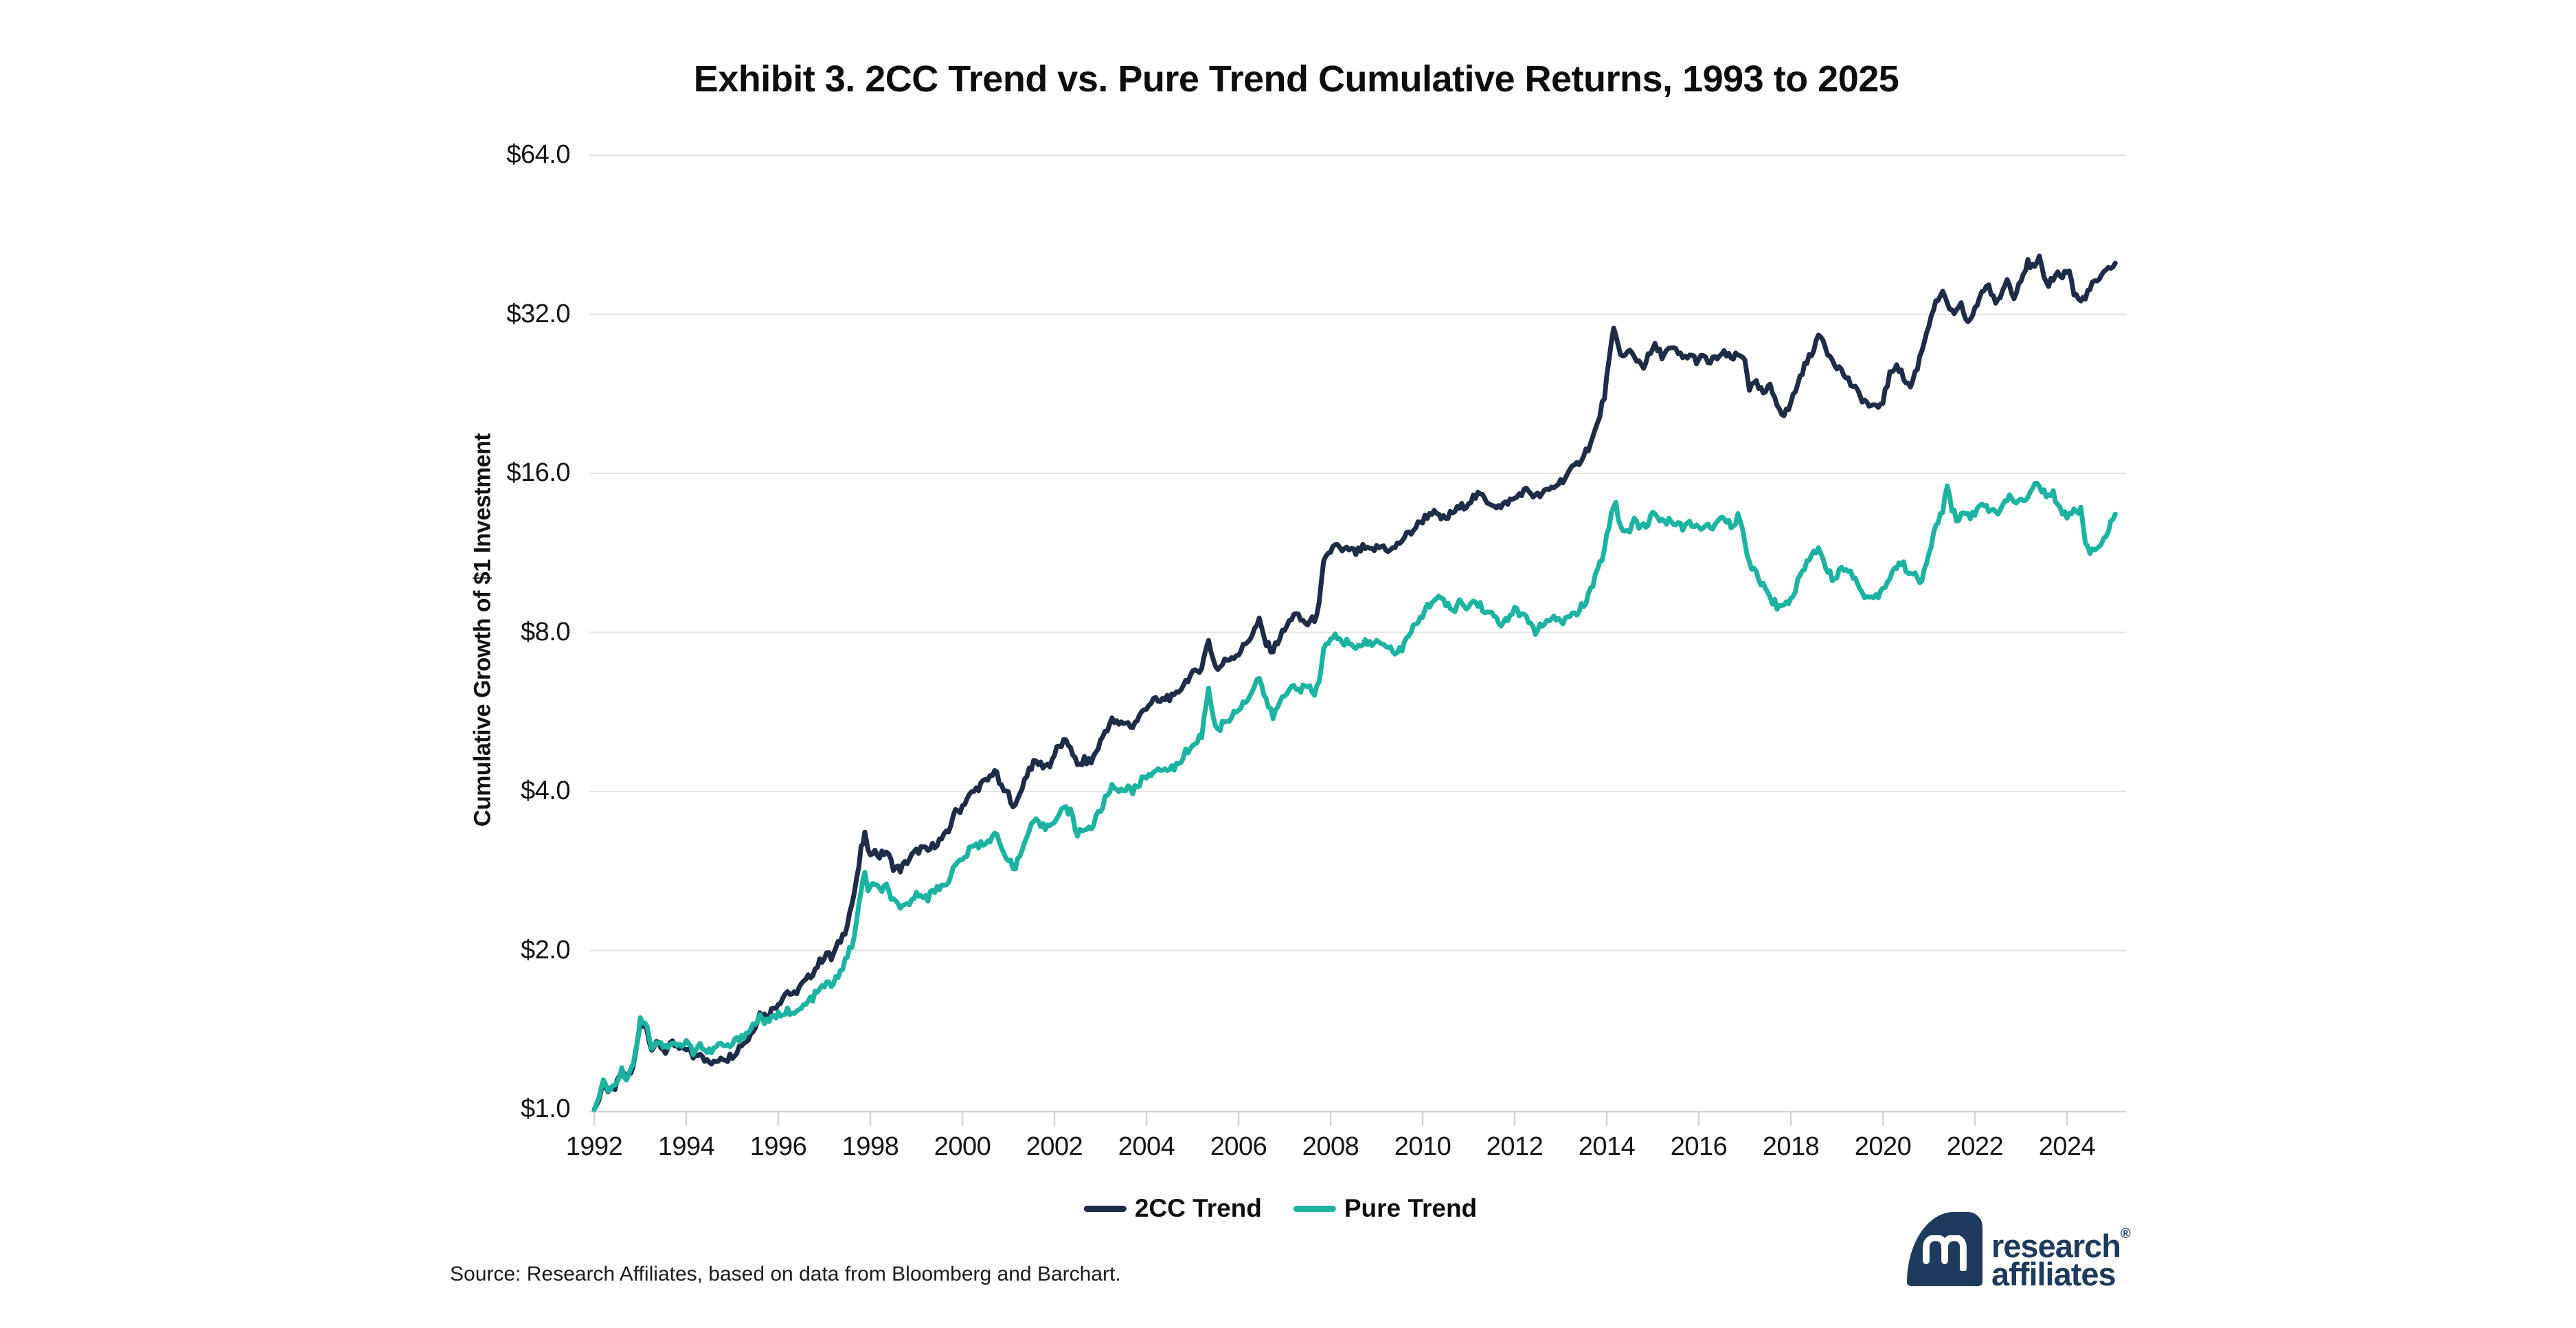 This screenshot has height=1328, width=2576. I want to click on x-tick-label: 2020, so click(1883, 1146).